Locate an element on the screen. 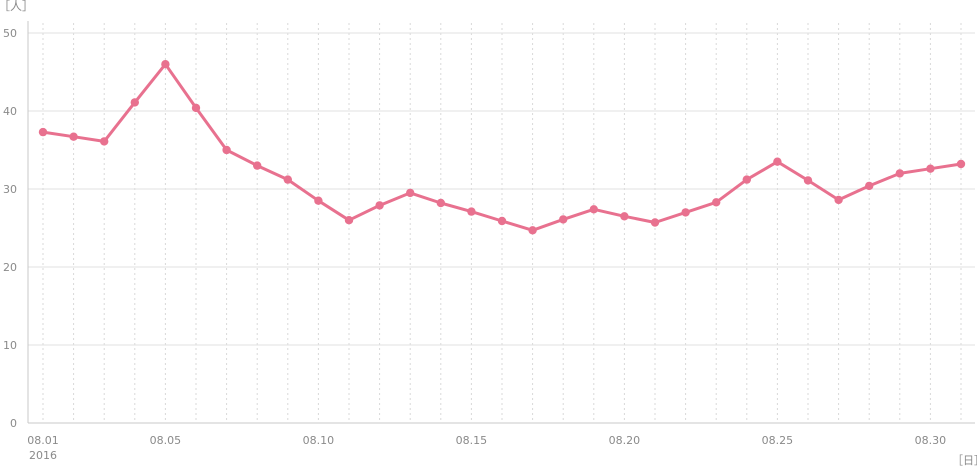  x-tick-sublabel: 2016 is located at coordinates (43, 455).